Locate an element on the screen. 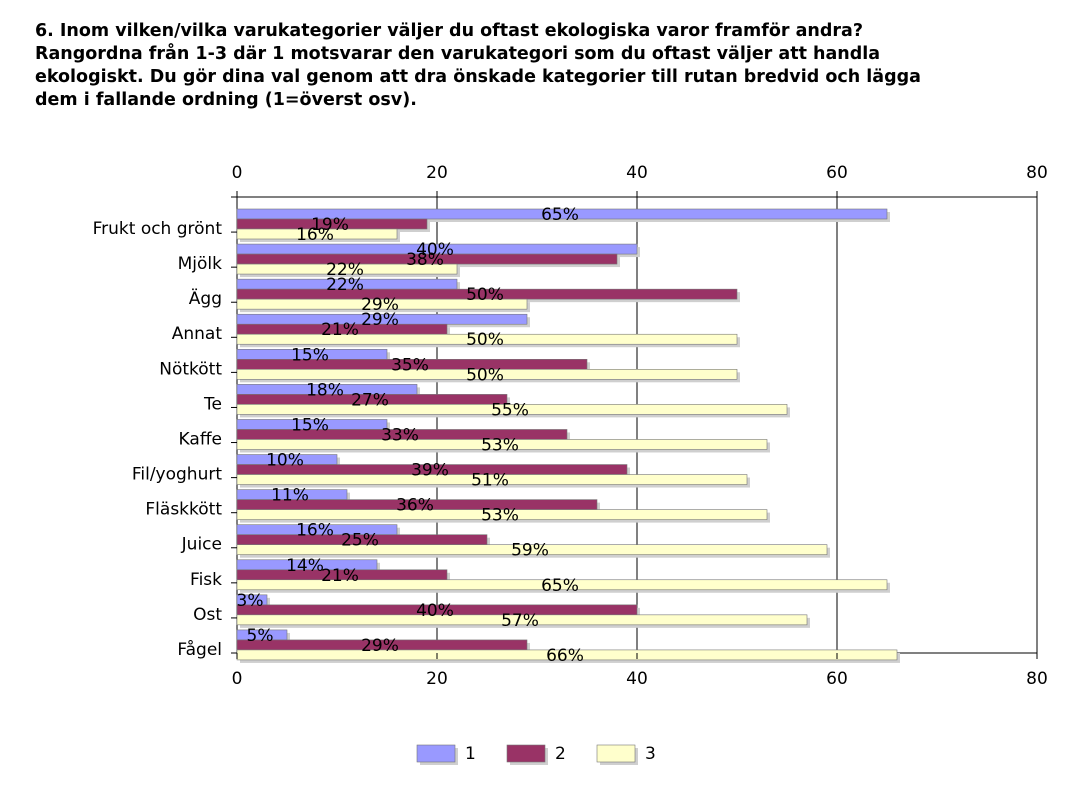 The height and width of the screenshot is (800, 1088). bar-data-label: 25% is located at coordinates (360, 541).